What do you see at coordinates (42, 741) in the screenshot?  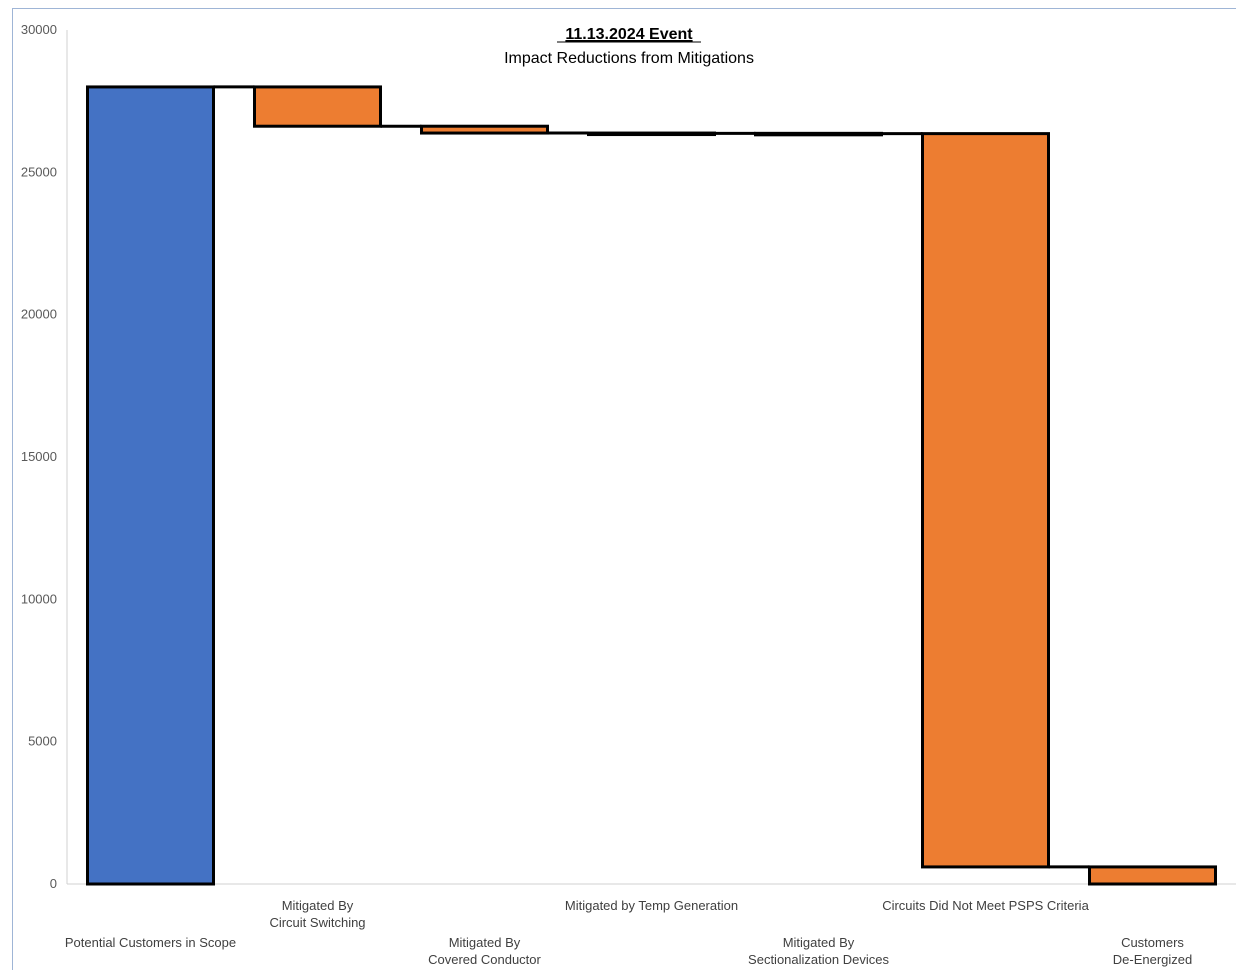 I see `y-tick-label: 5000` at bounding box center [42, 741].